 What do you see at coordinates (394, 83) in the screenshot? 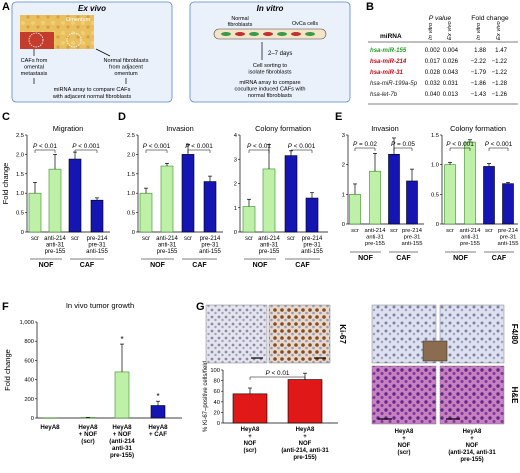
I see `mirna-name: hsa-miR-199a-5p` at bounding box center [394, 83].